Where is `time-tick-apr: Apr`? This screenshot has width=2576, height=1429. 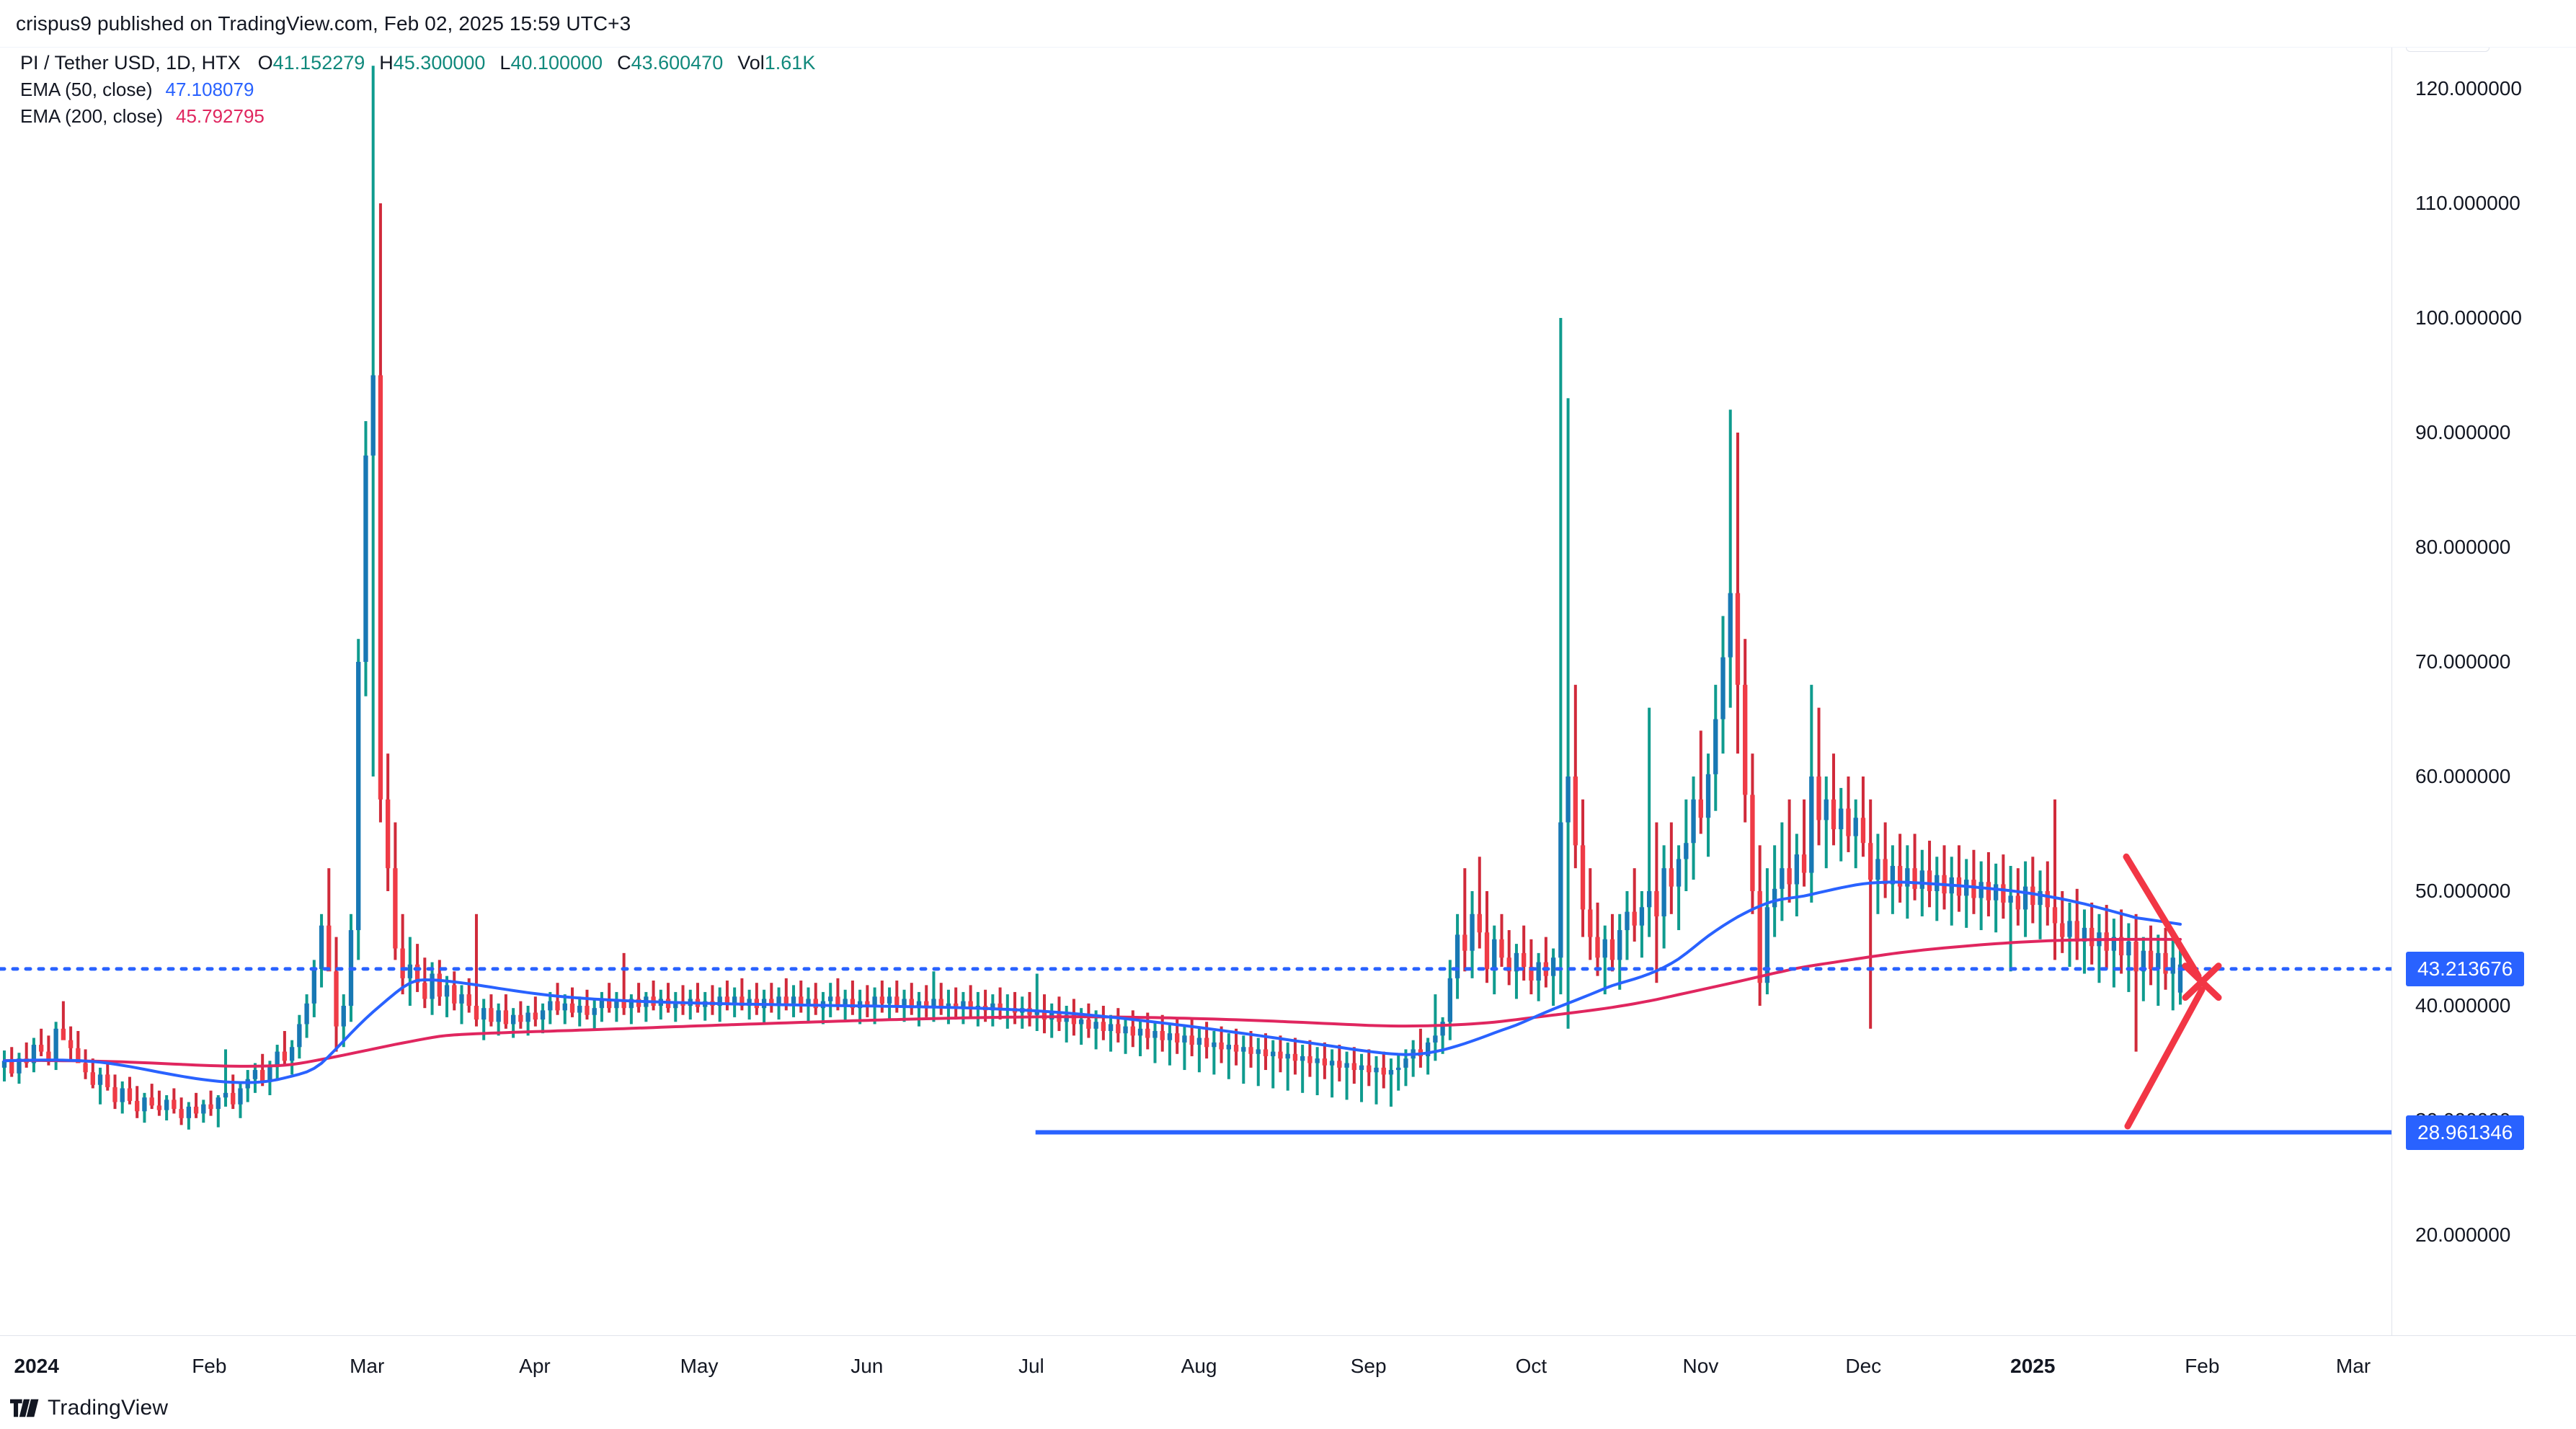
time-tick-apr: Apr is located at coordinates (535, 1366).